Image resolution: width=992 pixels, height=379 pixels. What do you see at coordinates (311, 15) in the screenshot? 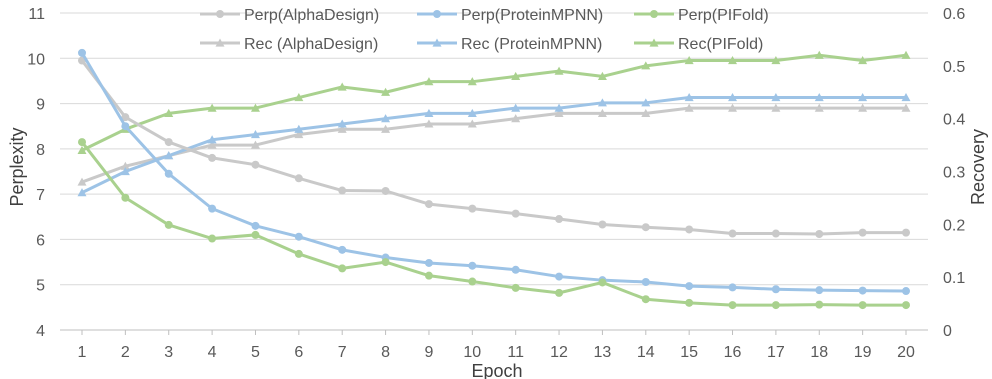
I see `legend-label: Perp(AlphaDesign)` at bounding box center [311, 15].